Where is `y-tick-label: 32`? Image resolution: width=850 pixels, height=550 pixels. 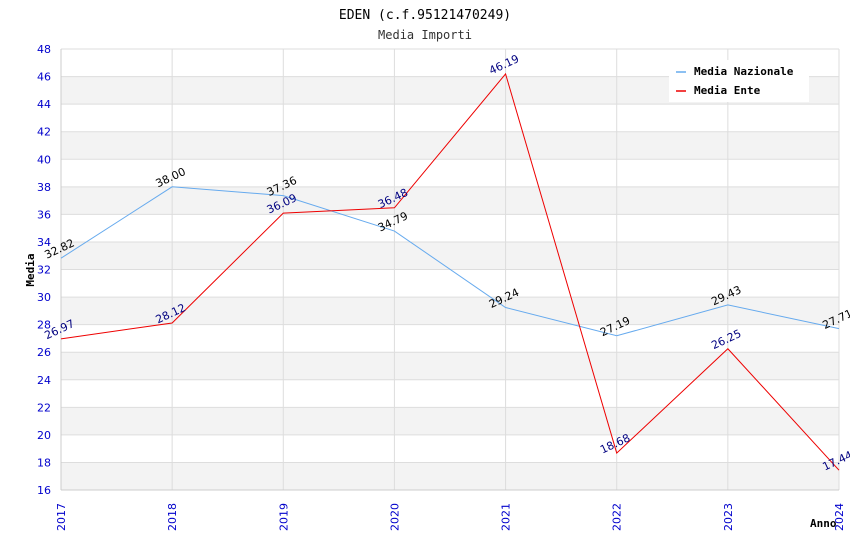
y-tick-label: 32 is located at coordinates (44, 270).